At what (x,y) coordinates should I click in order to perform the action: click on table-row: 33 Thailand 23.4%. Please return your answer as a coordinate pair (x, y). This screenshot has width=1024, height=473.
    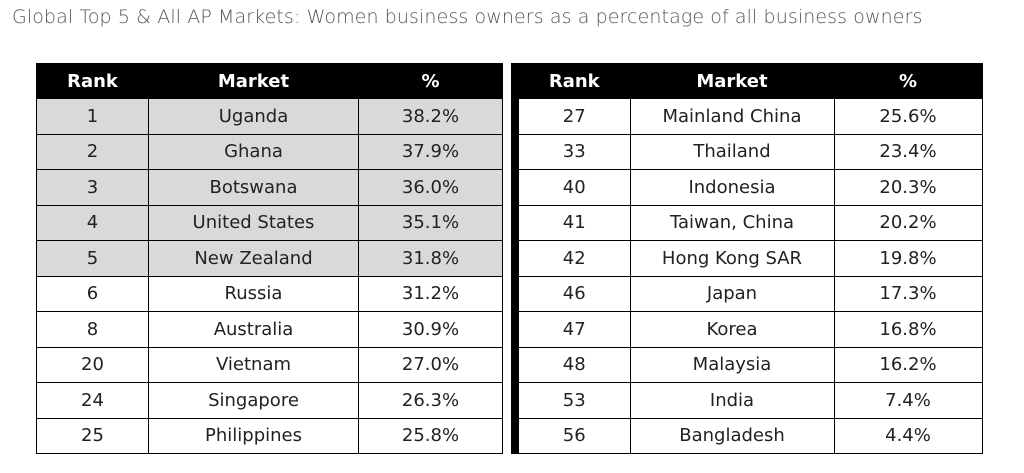
    Looking at the image, I should click on (748, 151).